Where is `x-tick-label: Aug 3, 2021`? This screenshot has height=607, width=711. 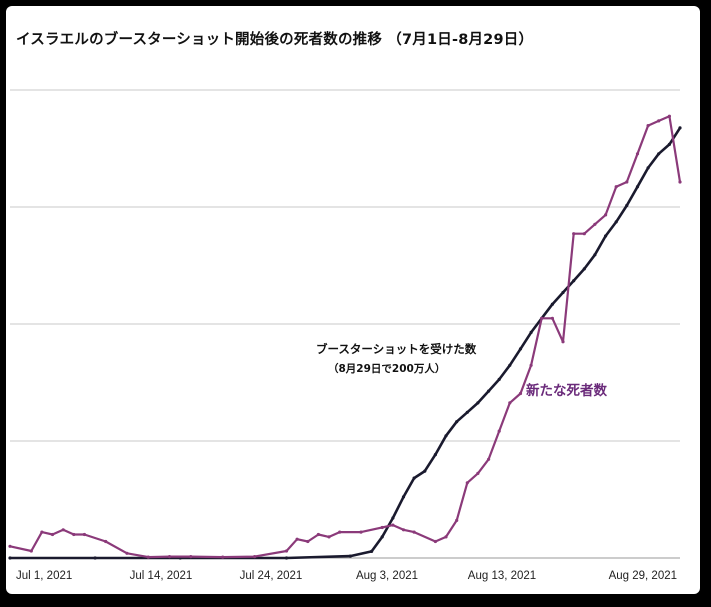 x-tick-label: Aug 3, 2021 is located at coordinates (387, 576).